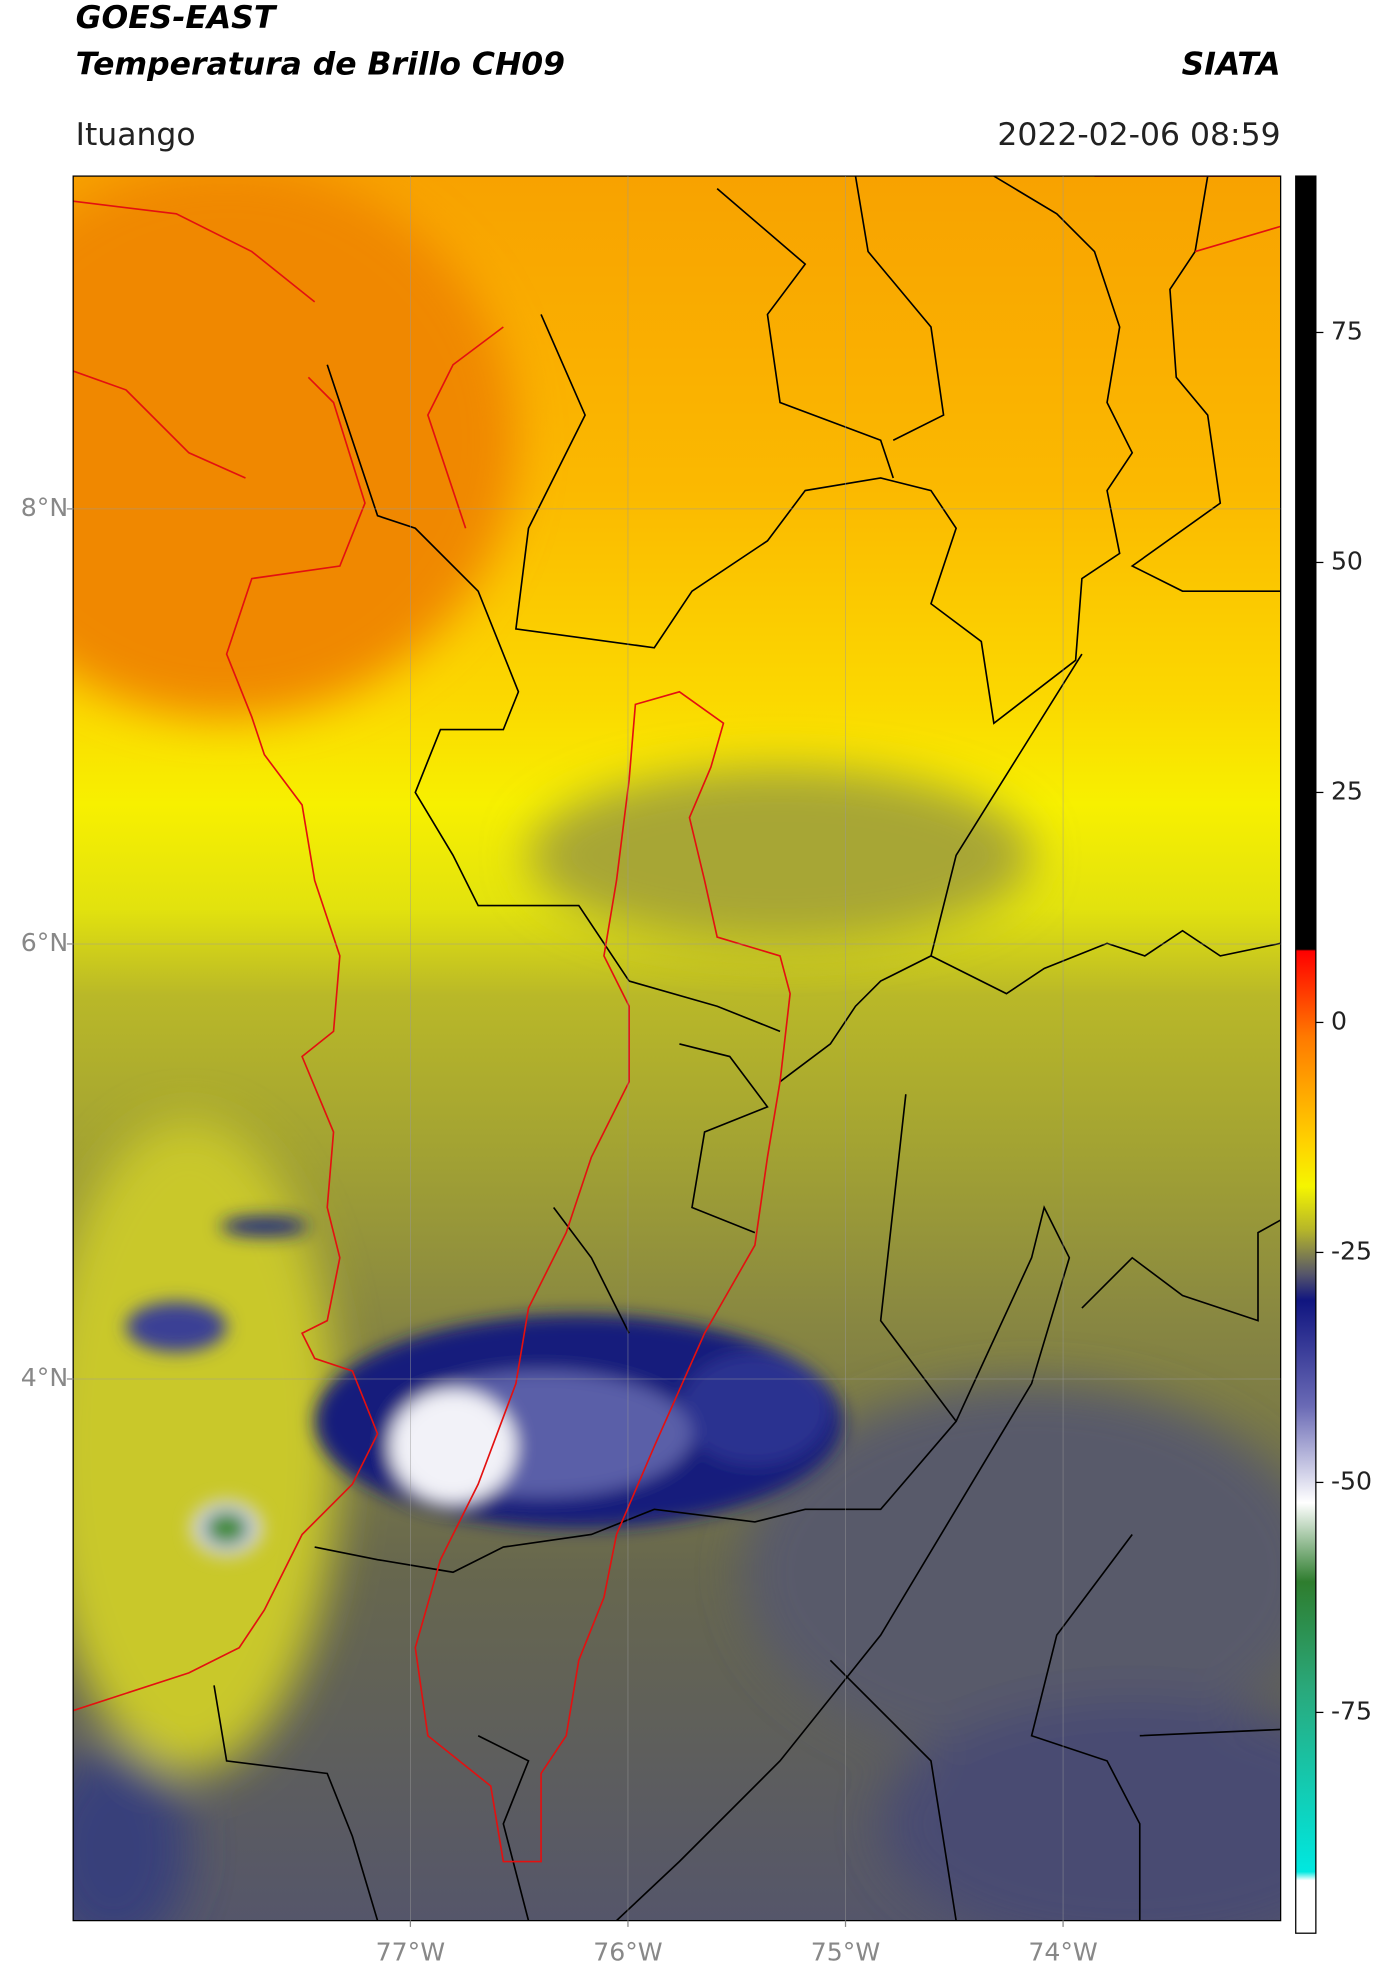 The image size is (1384, 1981). I want to click on datetime: 2022-02-06 08:59, so click(1138, 135).